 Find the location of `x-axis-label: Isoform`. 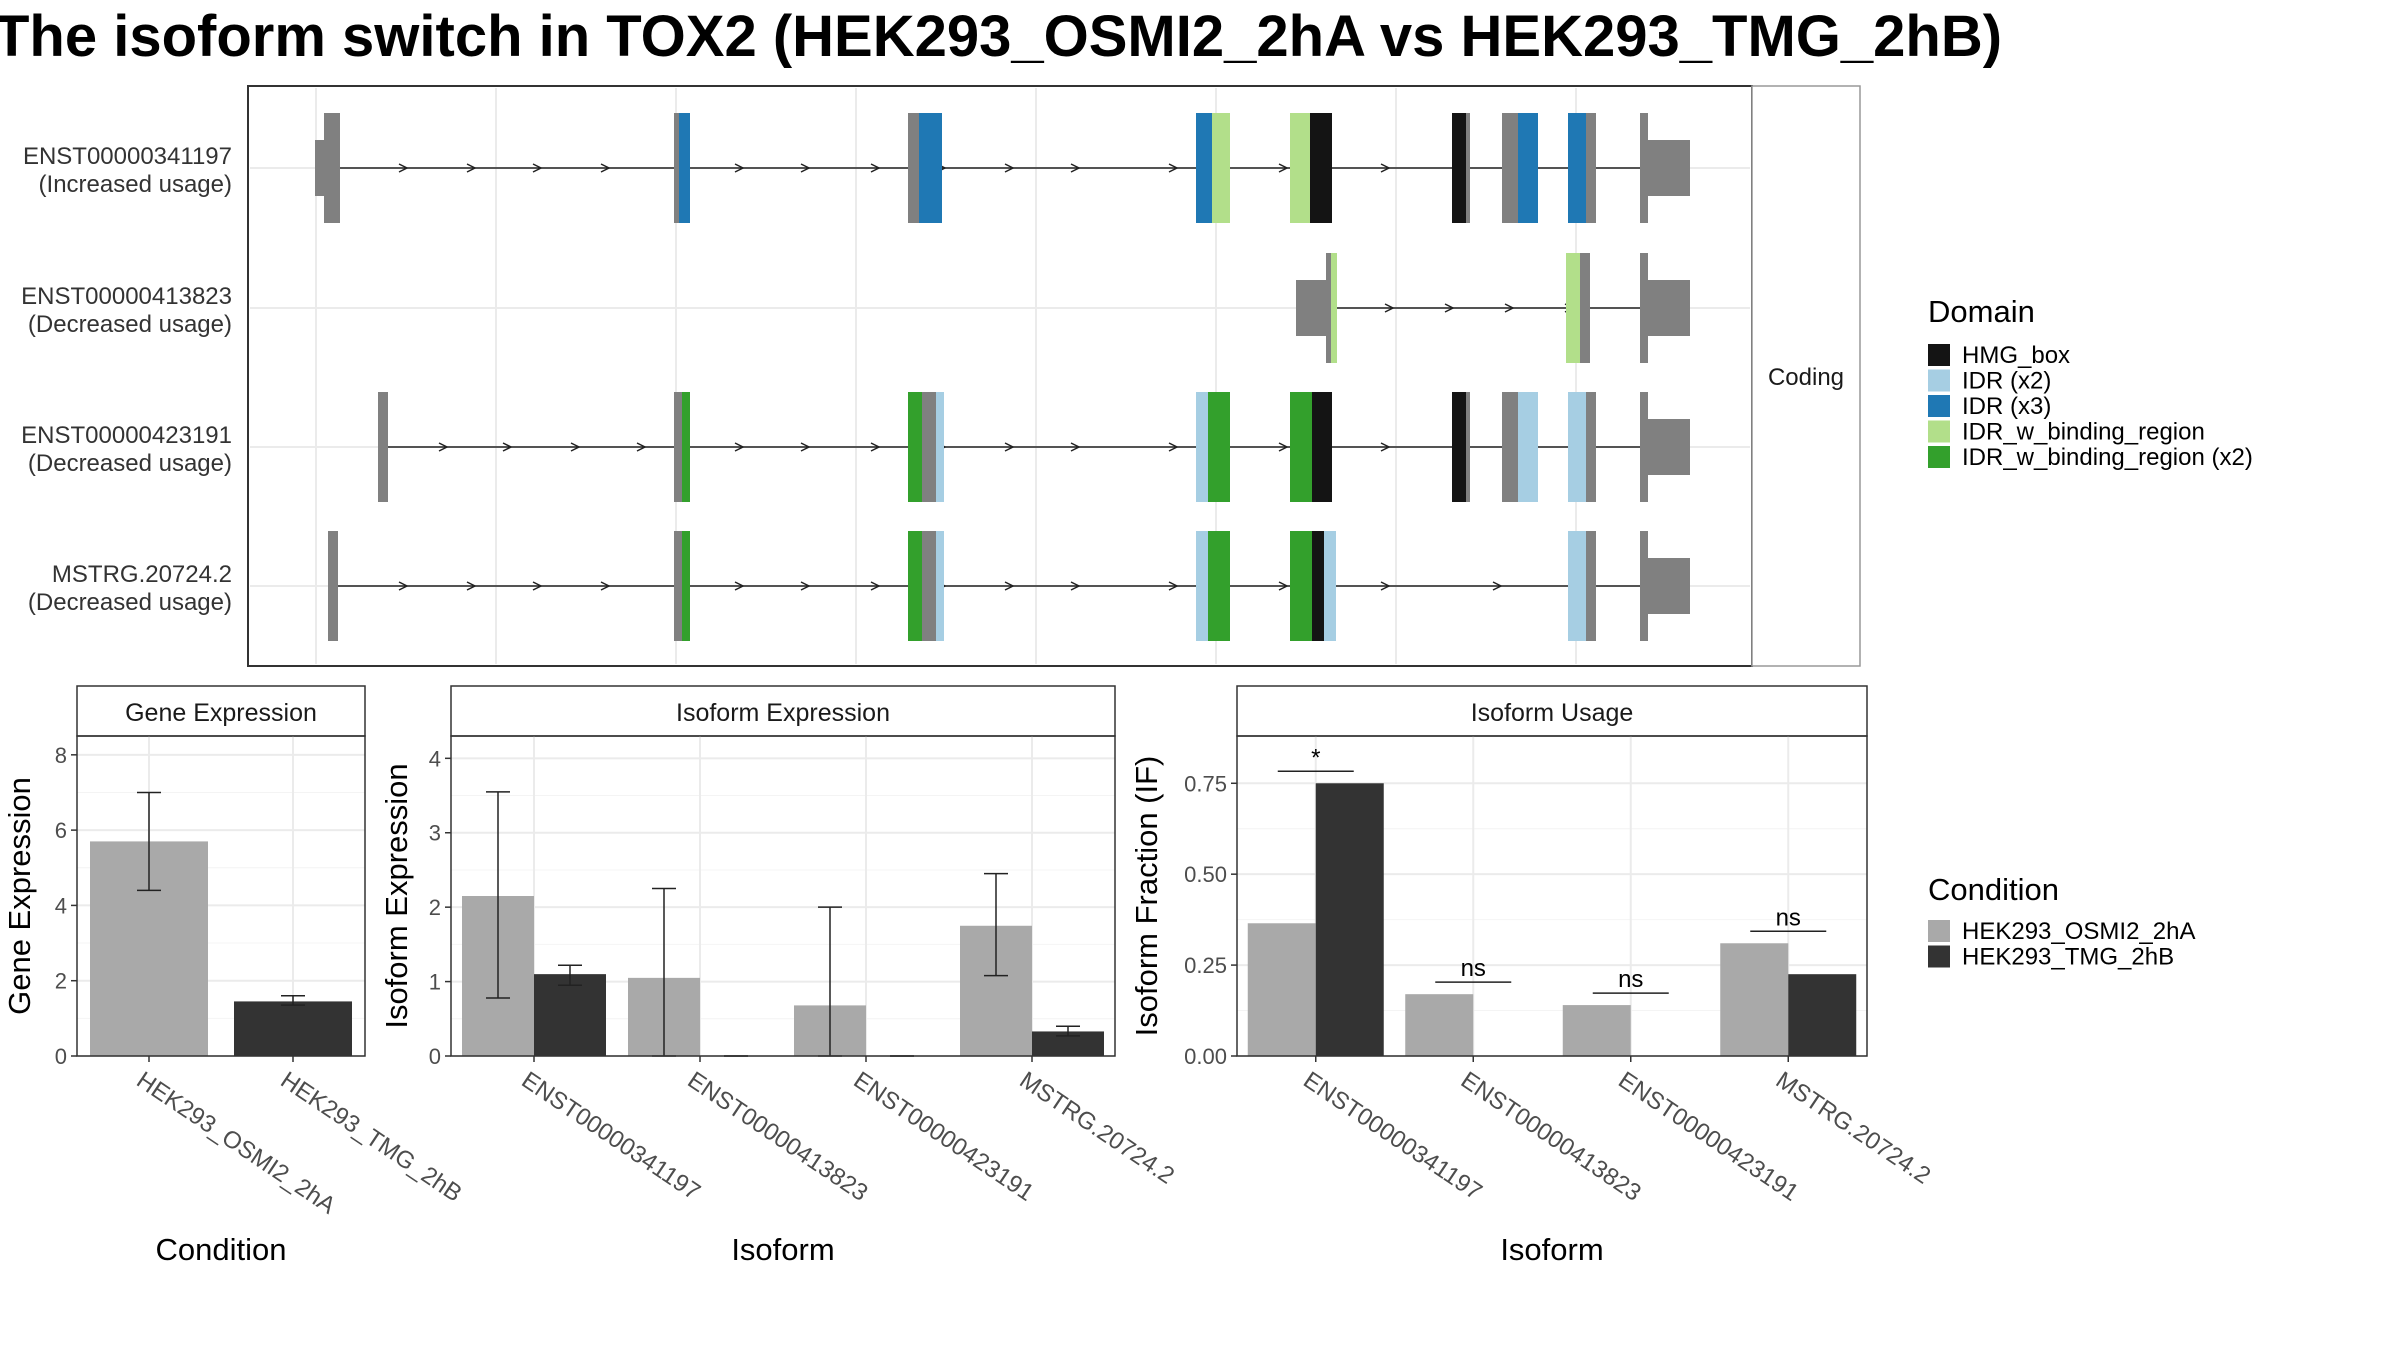

x-axis-label: Isoform is located at coordinates (782, 1249).